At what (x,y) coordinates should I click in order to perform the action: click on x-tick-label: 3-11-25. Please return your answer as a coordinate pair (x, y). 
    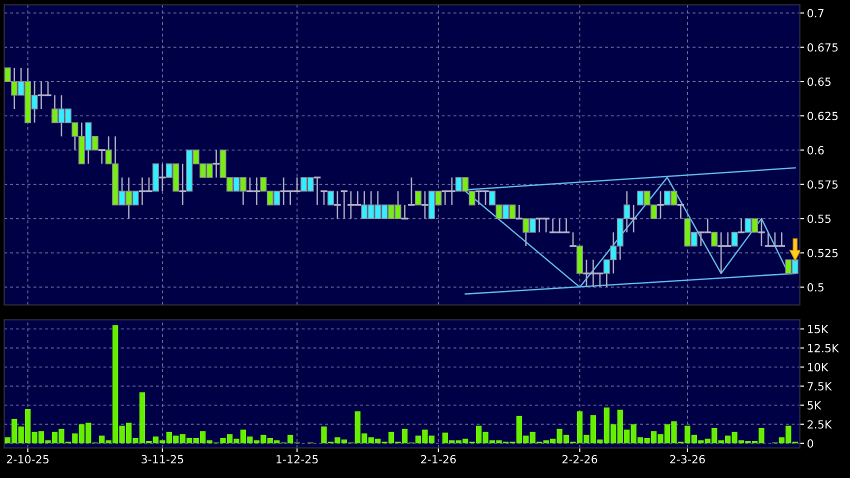
    Looking at the image, I should click on (163, 459).